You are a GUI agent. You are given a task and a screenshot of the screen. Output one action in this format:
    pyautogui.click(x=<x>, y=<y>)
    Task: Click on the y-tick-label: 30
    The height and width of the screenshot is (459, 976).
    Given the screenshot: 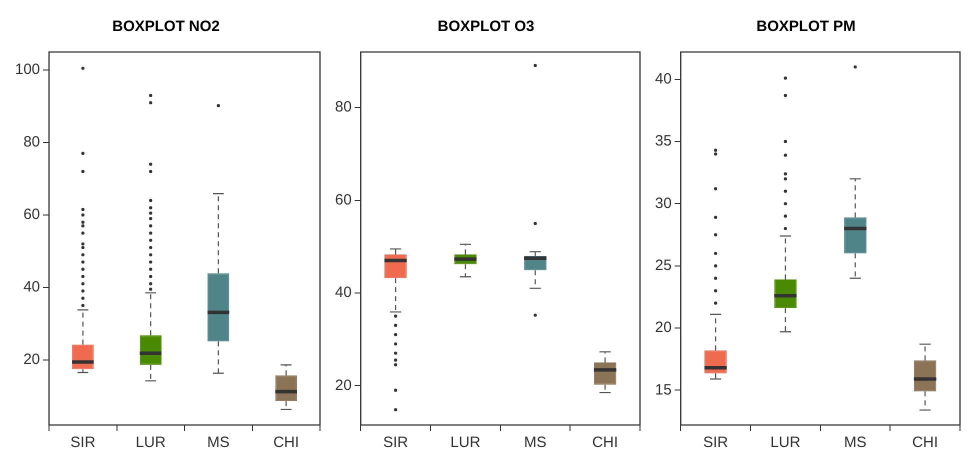 What is the action you would take?
    pyautogui.click(x=663, y=203)
    